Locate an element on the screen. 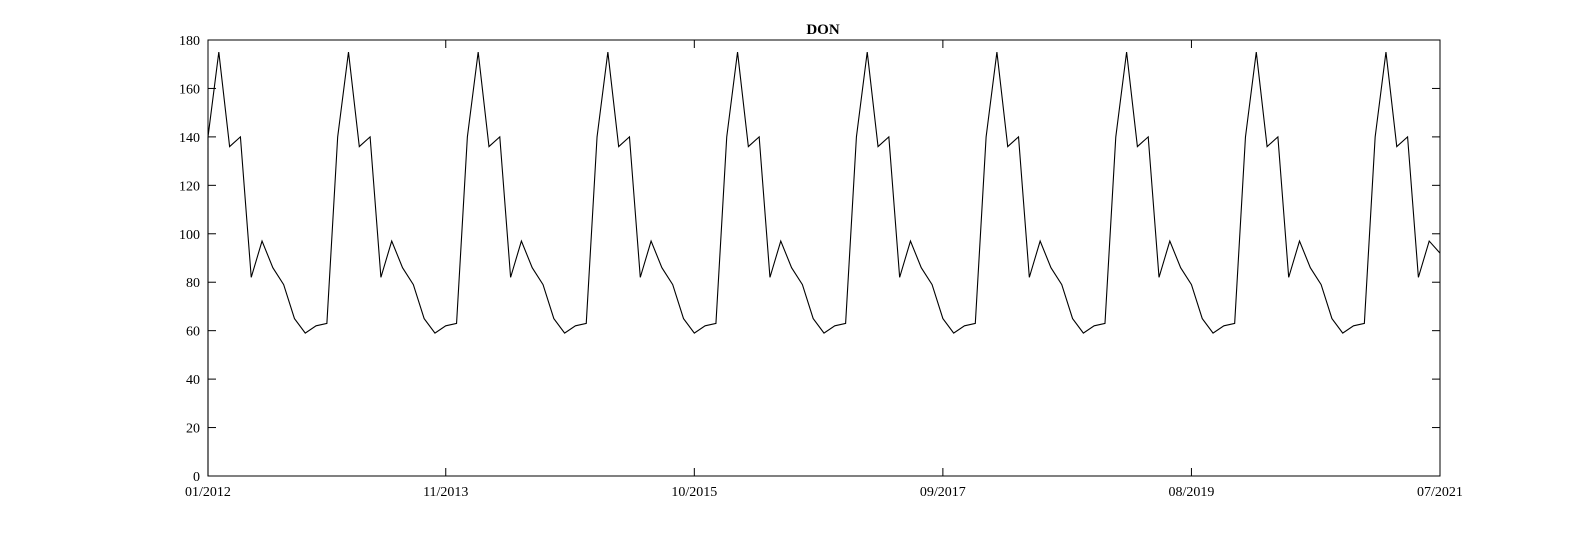 Image resolution: width=1591 pixels, height=541 pixels. x-tick-label: 08/2019 is located at coordinates (1191, 492).